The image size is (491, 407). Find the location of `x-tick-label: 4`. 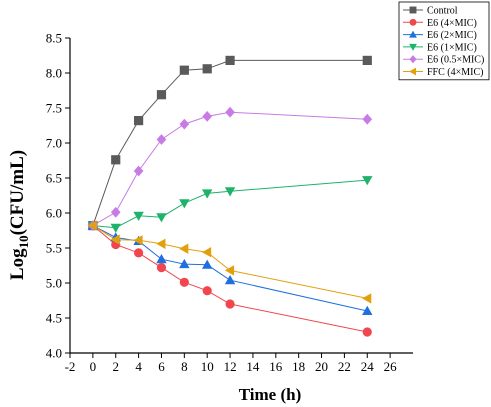

x-tick-label: 4 is located at coordinates (138, 366).